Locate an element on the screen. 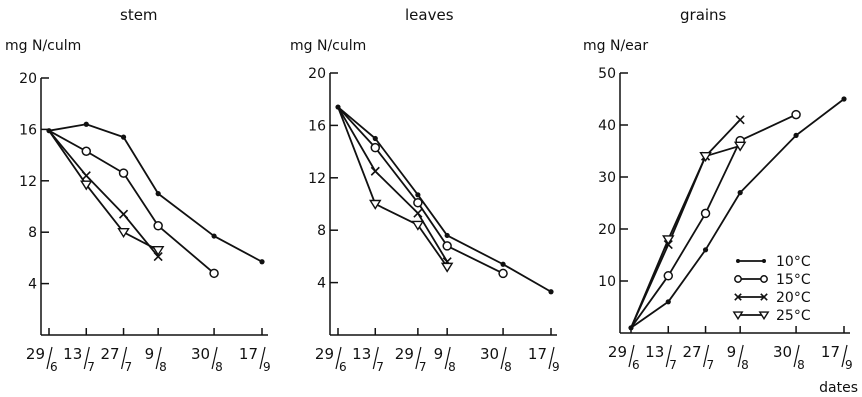 The width and height of the screenshot is (862, 397). y-tick-label: 40 is located at coordinates (607, 126).